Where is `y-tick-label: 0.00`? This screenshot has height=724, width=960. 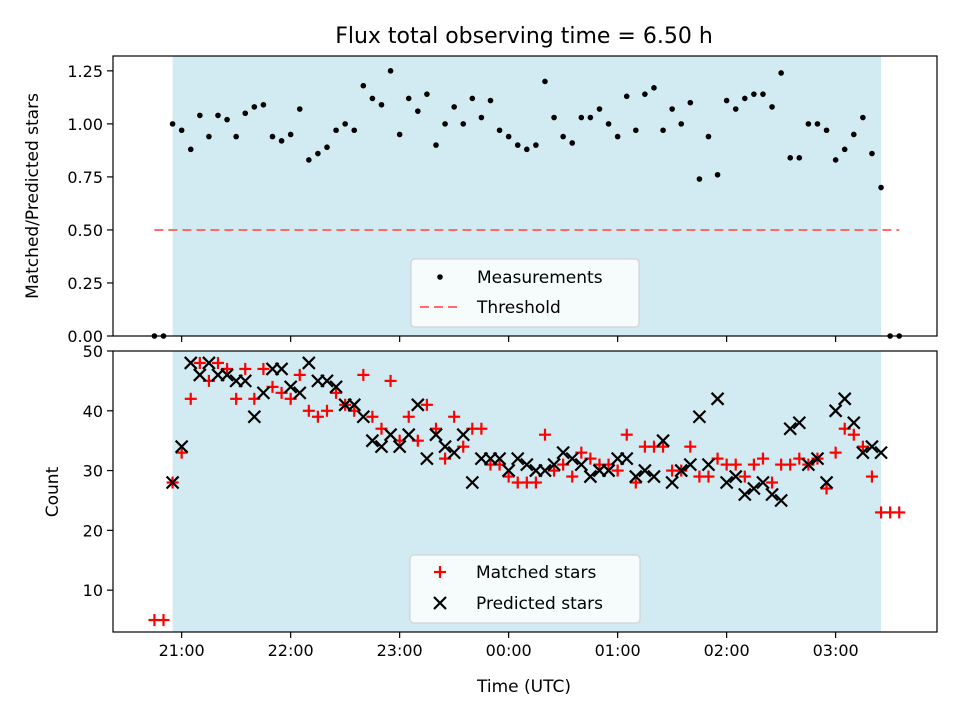 y-tick-label: 0.00 is located at coordinates (85, 336).